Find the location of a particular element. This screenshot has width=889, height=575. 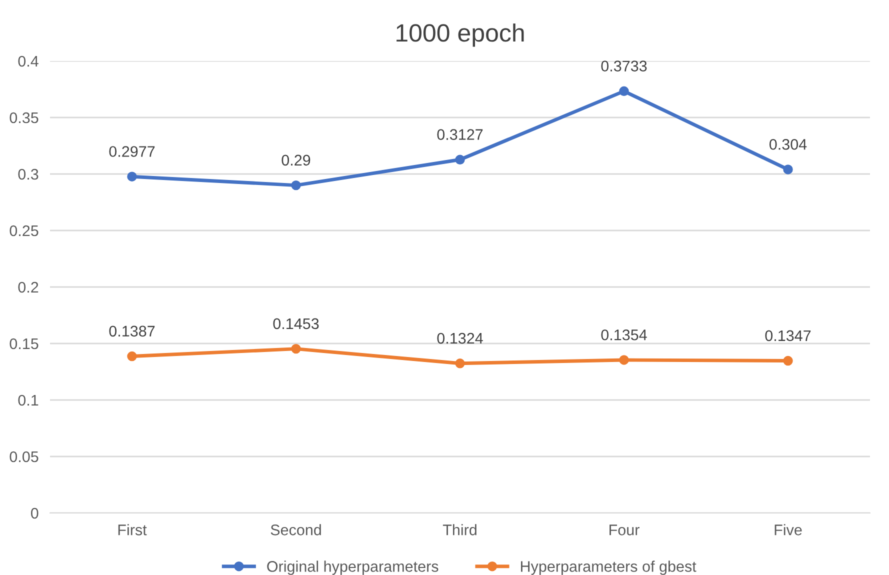

data-label: 0.304 is located at coordinates (788, 144).